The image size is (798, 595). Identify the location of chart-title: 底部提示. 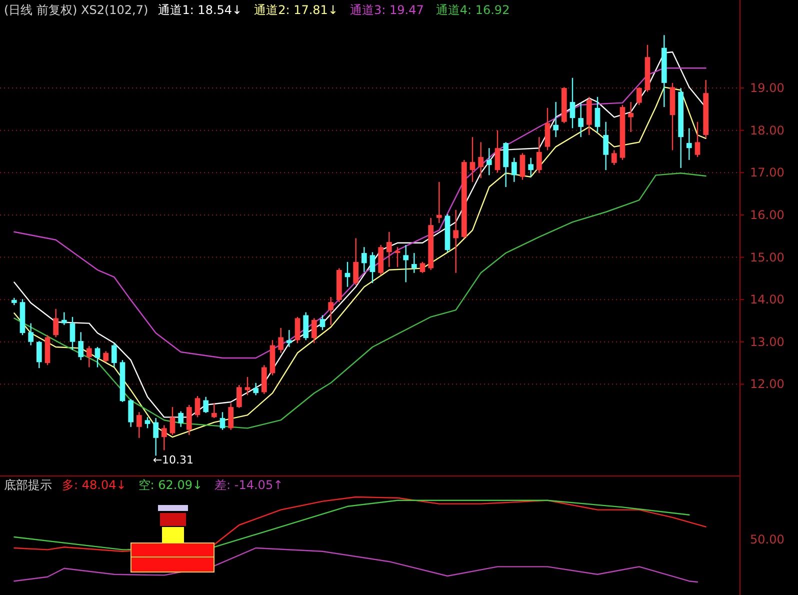
(28, 485).